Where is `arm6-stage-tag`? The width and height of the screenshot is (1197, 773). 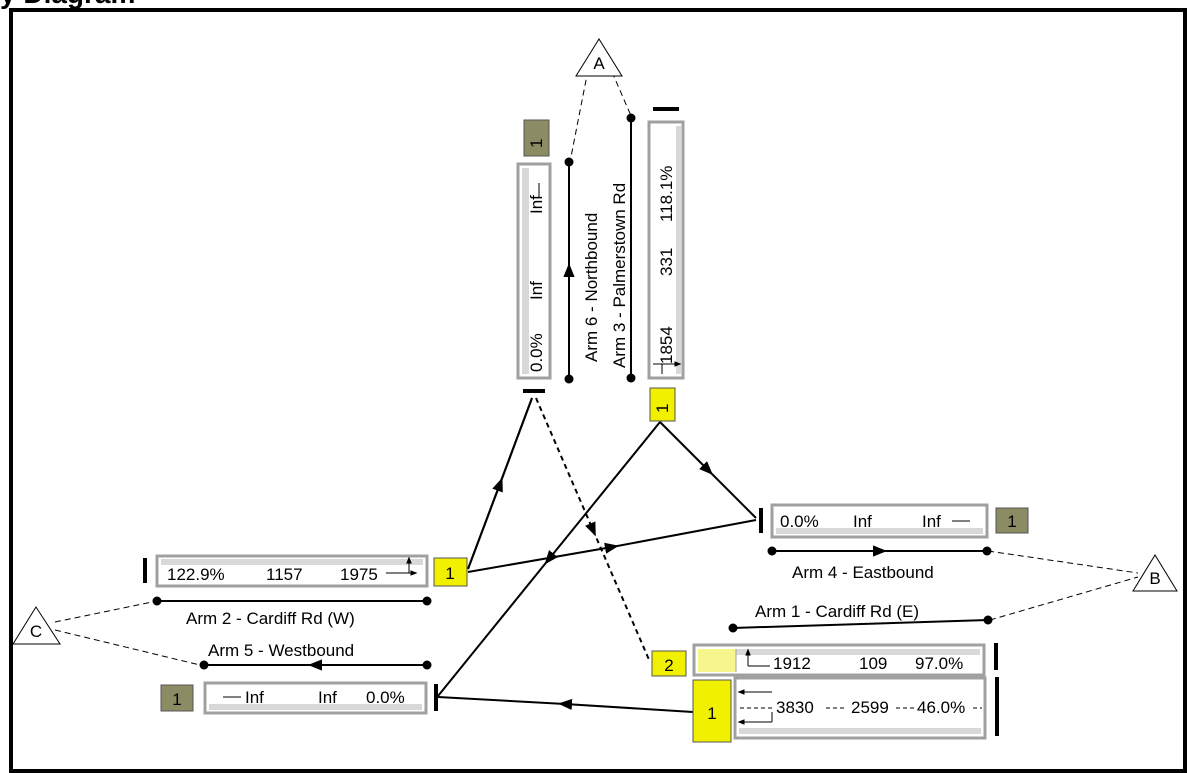
arm6-stage-tag is located at coordinates (536, 138).